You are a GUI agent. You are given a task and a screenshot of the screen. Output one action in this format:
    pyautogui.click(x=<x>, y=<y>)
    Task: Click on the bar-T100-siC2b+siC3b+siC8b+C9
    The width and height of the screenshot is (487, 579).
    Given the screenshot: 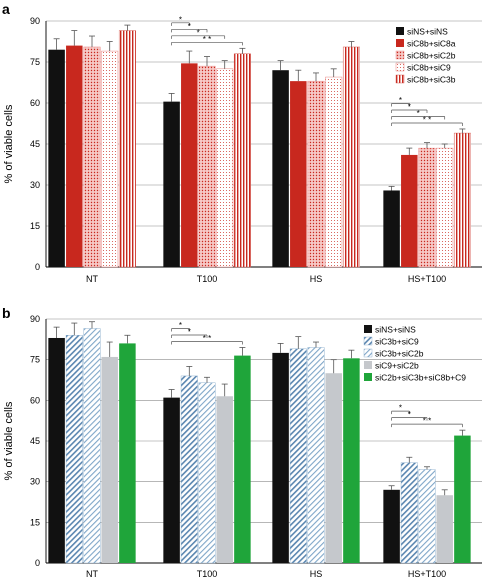 What is the action you would take?
    pyautogui.click(x=242, y=459)
    